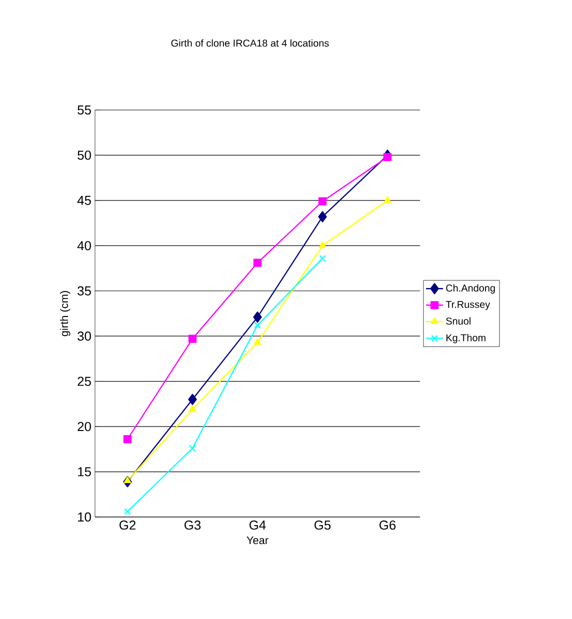 This screenshot has height=619, width=572. What do you see at coordinates (84, 471) in the screenshot?
I see `y-tick-label: 15` at bounding box center [84, 471].